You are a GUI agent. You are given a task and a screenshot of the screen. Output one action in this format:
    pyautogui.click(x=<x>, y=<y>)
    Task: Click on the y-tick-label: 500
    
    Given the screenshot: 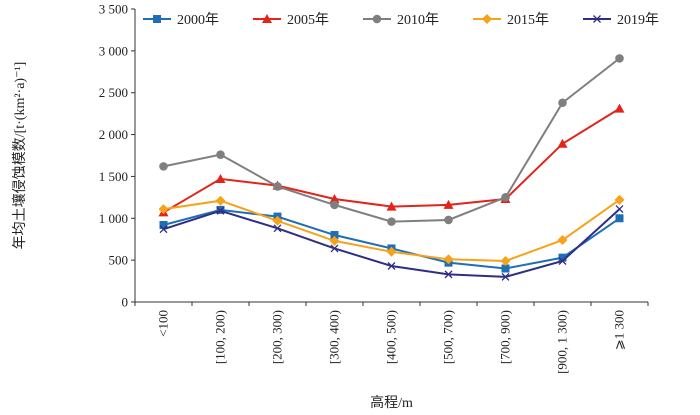 What is the action you would take?
    pyautogui.click(x=119, y=260)
    